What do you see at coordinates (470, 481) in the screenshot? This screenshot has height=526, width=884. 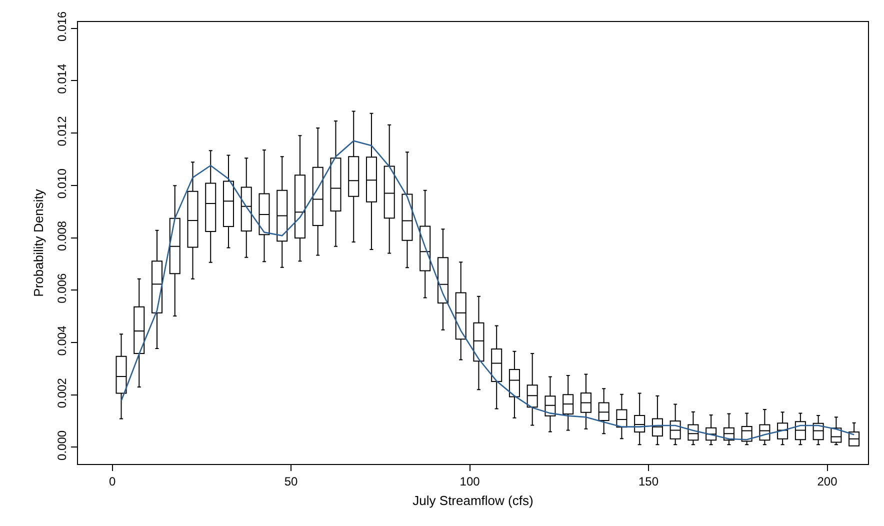 I see `x-tick-label: 100` at bounding box center [470, 481].